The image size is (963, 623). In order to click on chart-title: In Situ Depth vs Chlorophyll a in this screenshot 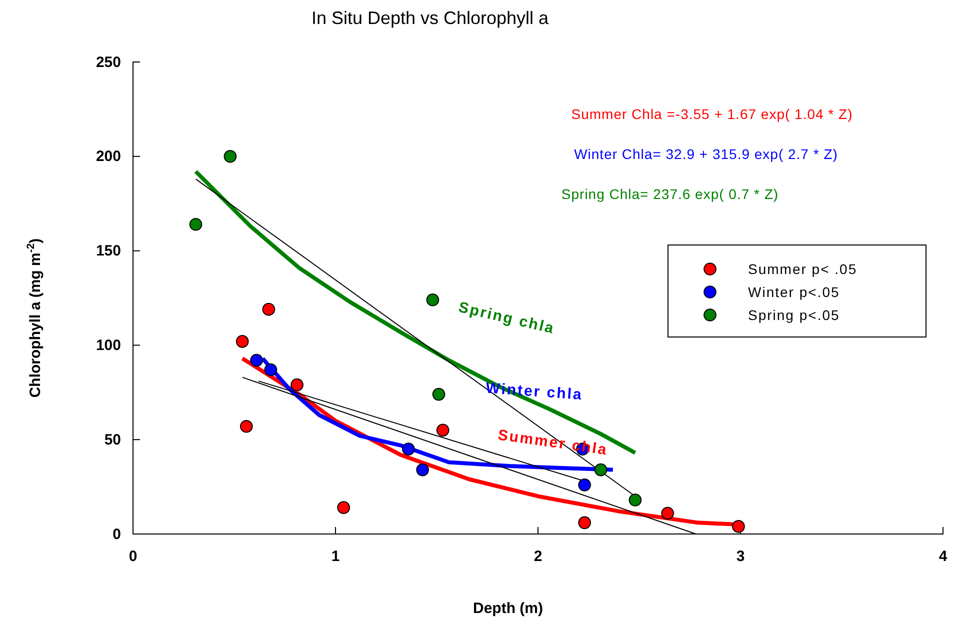, I will do `click(430, 18)`.